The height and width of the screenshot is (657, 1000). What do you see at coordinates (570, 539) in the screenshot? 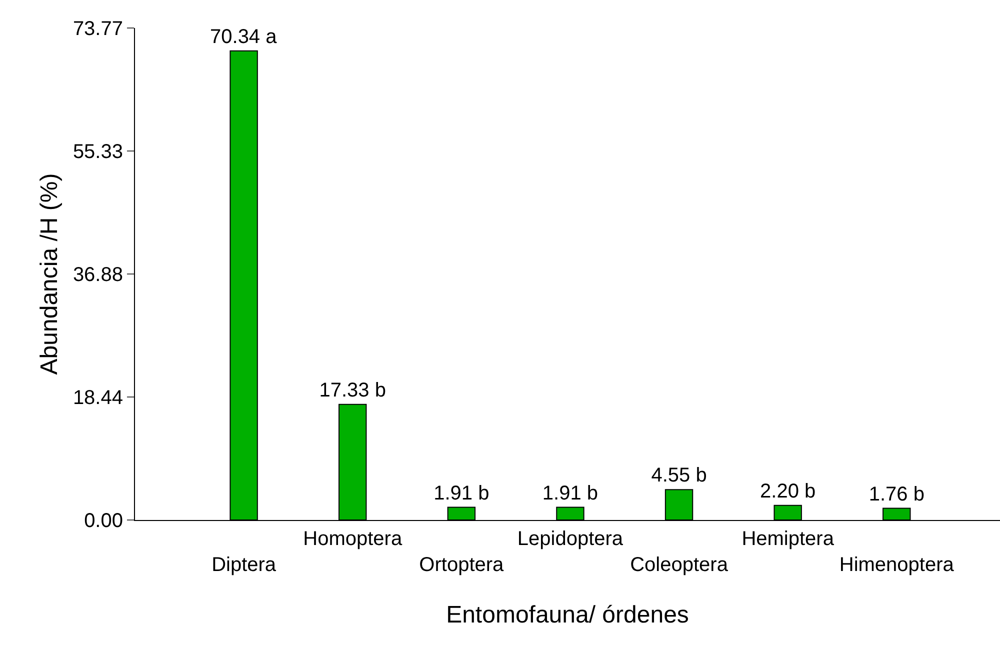
I see `x-tick-label: Lepidoptera` at bounding box center [570, 539].